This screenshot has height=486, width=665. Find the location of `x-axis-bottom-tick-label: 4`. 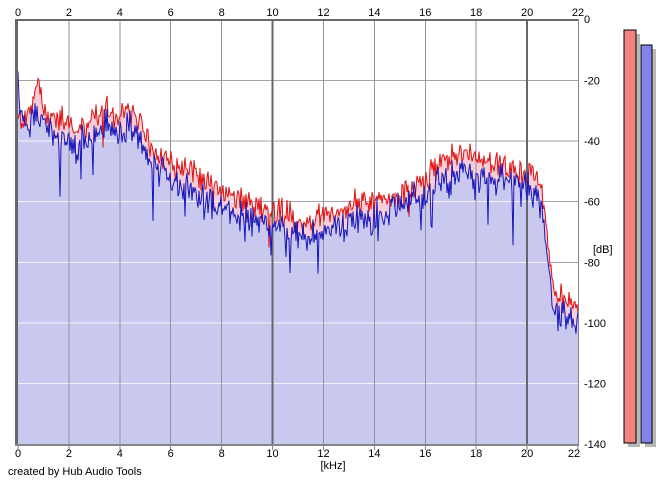

x-axis-bottom-tick-label: 4 is located at coordinates (120, 454).